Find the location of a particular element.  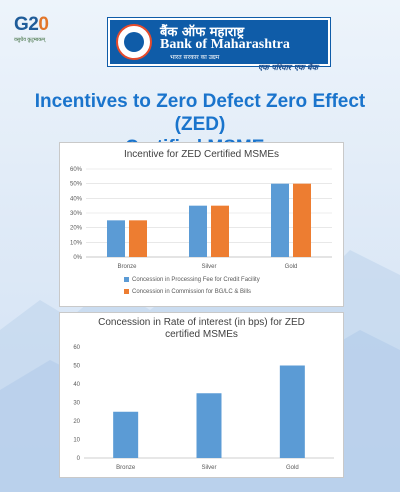

incentive-chart: 0% 10% 20% 30% 40% 50% 60% Bronze Silver Gold is located at coordinates (201, 218).